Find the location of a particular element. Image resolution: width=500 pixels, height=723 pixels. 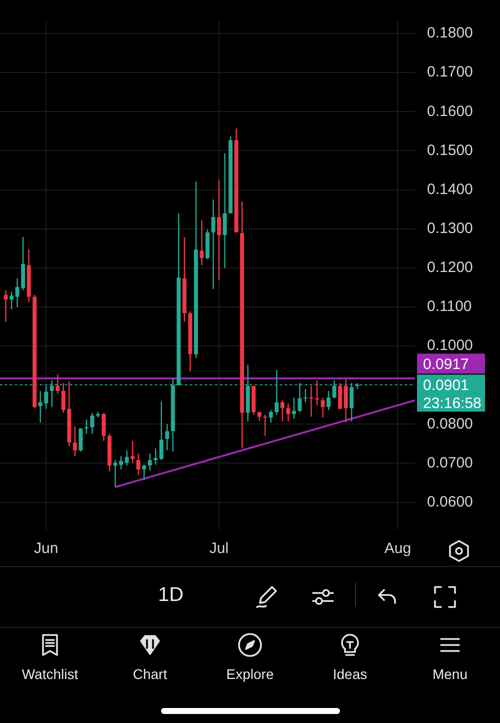

text: Watchlist is located at coordinates (50, 674).